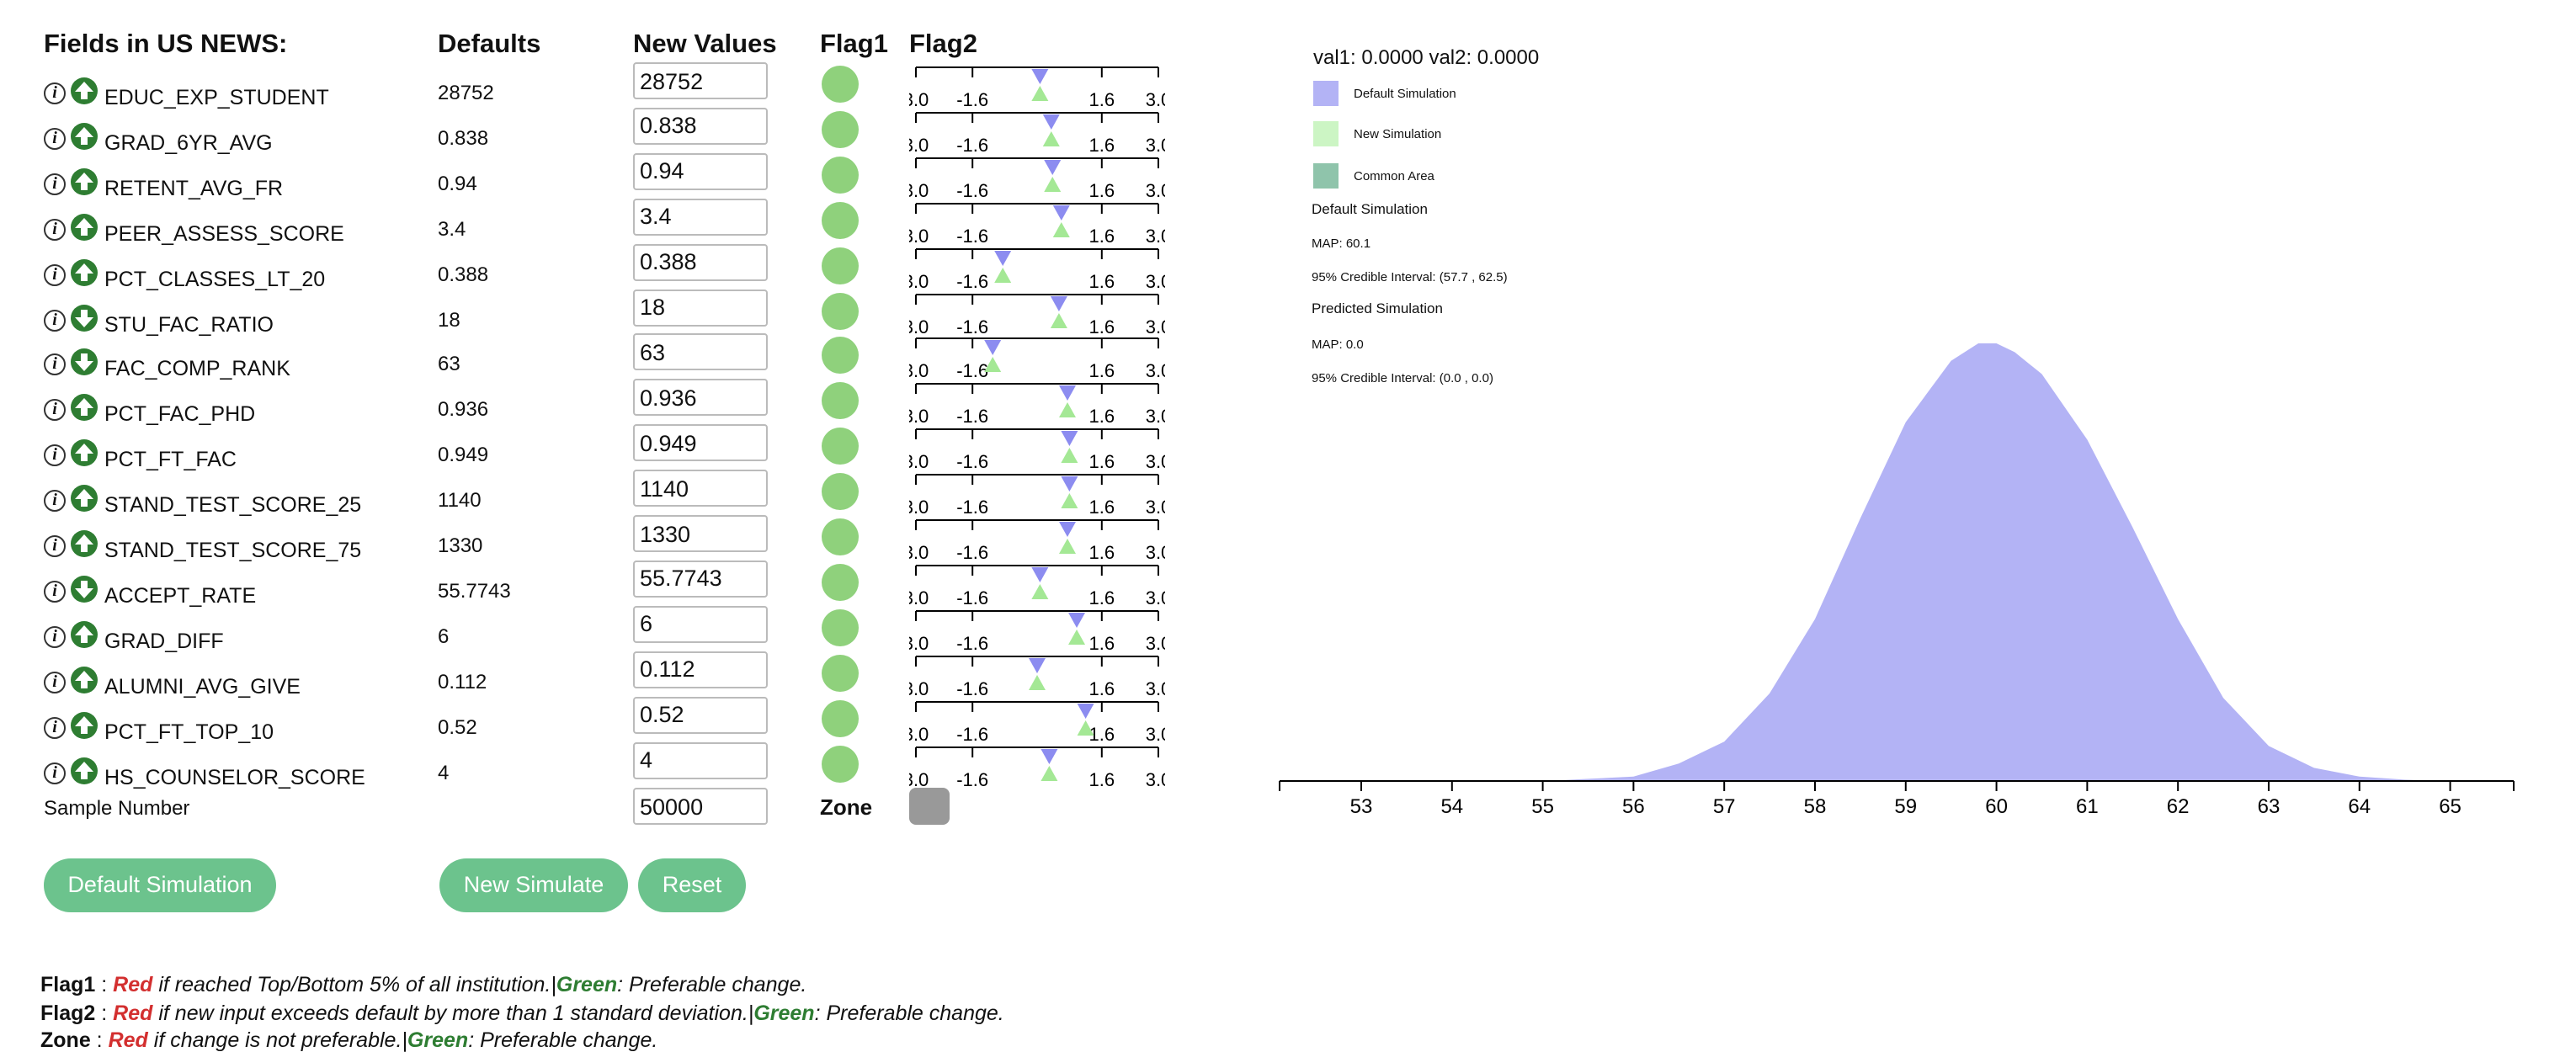 Image resolution: width=2576 pixels, height=1052 pixels. What do you see at coordinates (189, 732) in the screenshot?
I see `field-name: PCT_FT_TOP_10` at bounding box center [189, 732].